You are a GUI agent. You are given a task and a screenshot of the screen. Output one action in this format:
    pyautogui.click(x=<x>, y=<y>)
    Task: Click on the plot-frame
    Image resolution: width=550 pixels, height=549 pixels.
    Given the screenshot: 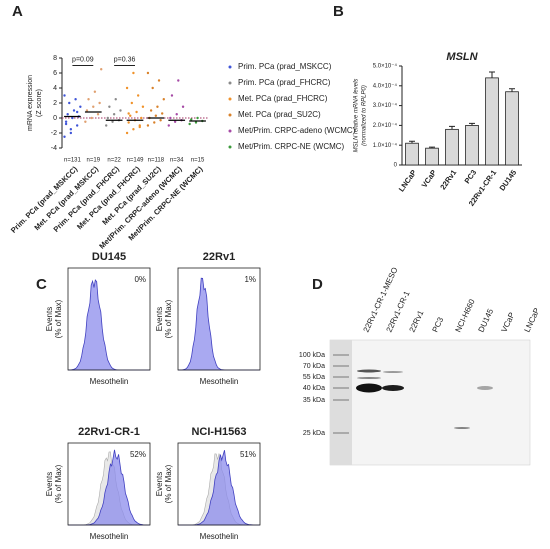 What is the action you would take?
    pyautogui.click(x=109, y=319)
    